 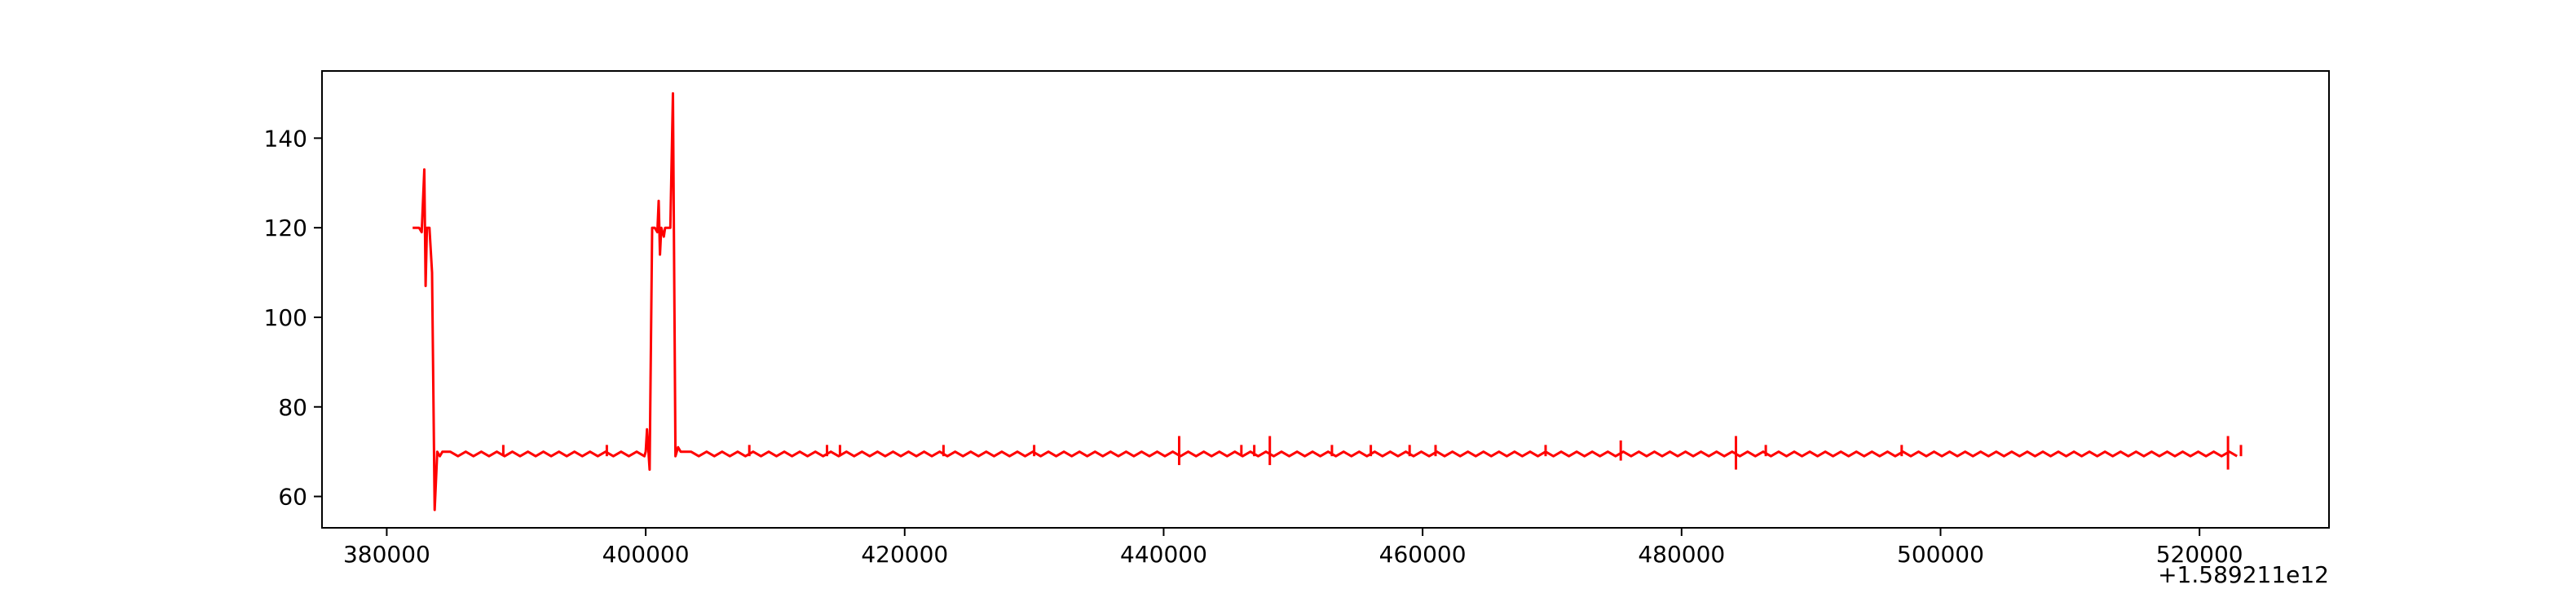 I want to click on y-tick-label: 120, so click(x=285, y=228).